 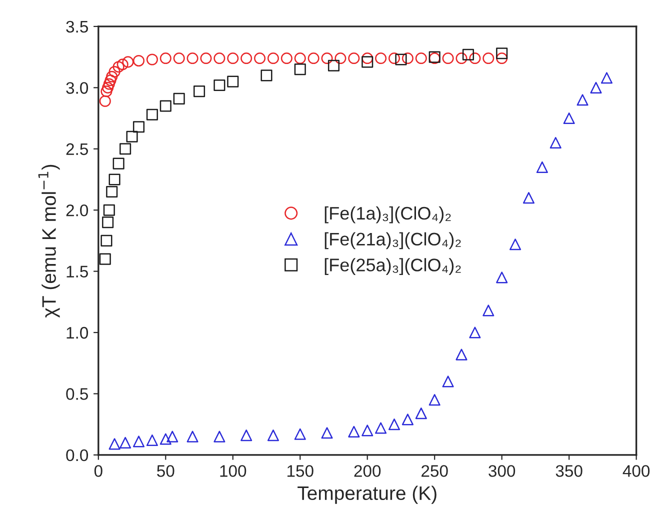 What do you see at coordinates (77, 149) in the screenshot?
I see `y-tick-label: 2.5` at bounding box center [77, 149].